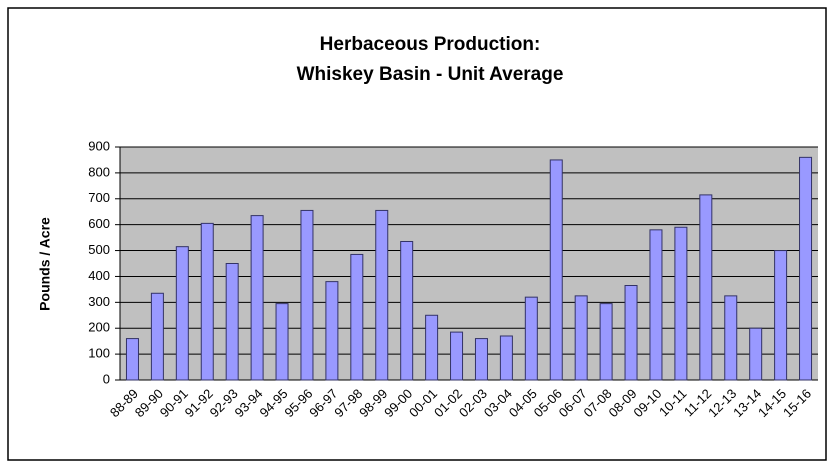 Image resolution: width=835 pixels, height=467 pixels. I want to click on y-tick-label: 100, so click(99, 353).